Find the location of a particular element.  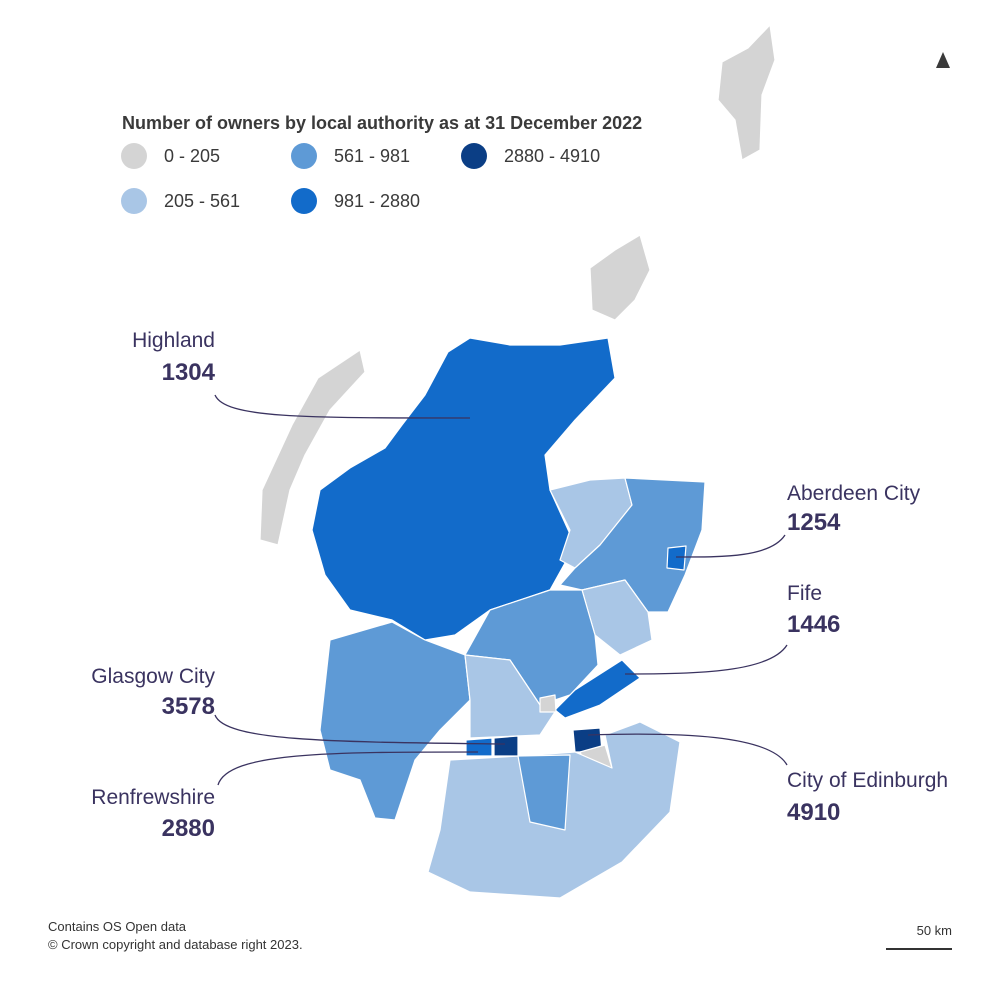

highland is located at coordinates (463, 489).